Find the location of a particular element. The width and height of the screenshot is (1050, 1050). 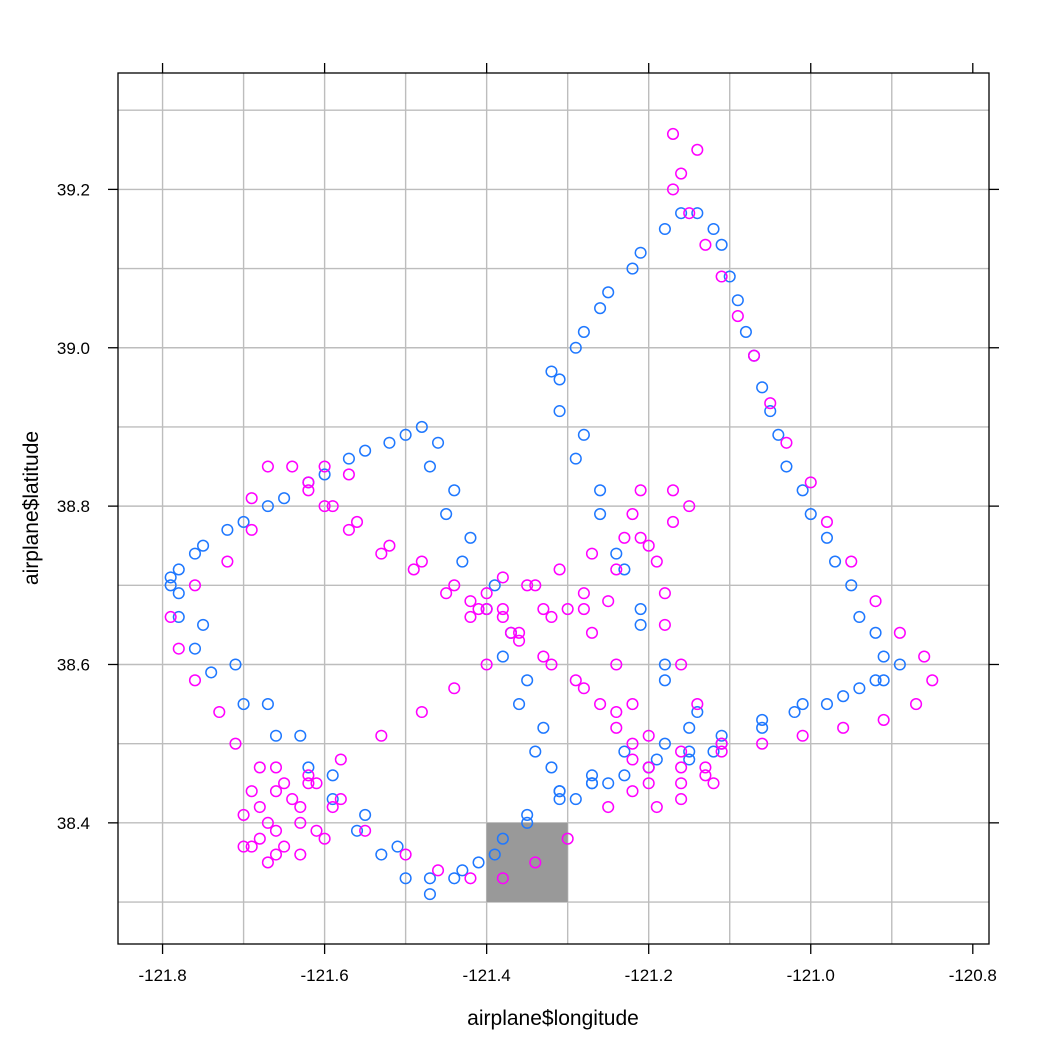

highlight-box-group is located at coordinates (527, 862).